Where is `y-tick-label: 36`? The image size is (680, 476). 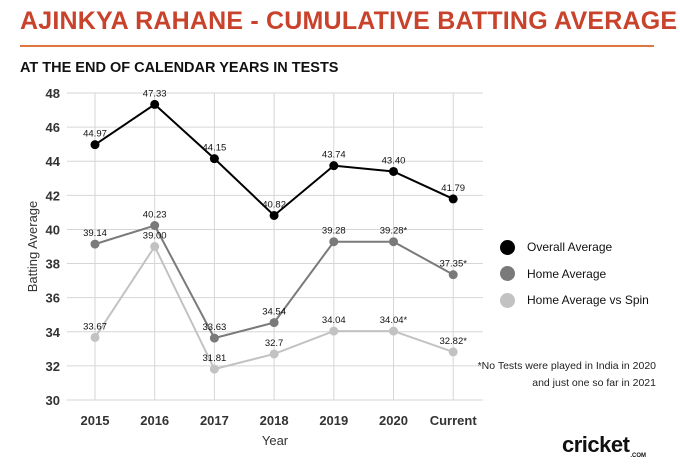
y-tick-label: 36 is located at coordinates (53, 298).